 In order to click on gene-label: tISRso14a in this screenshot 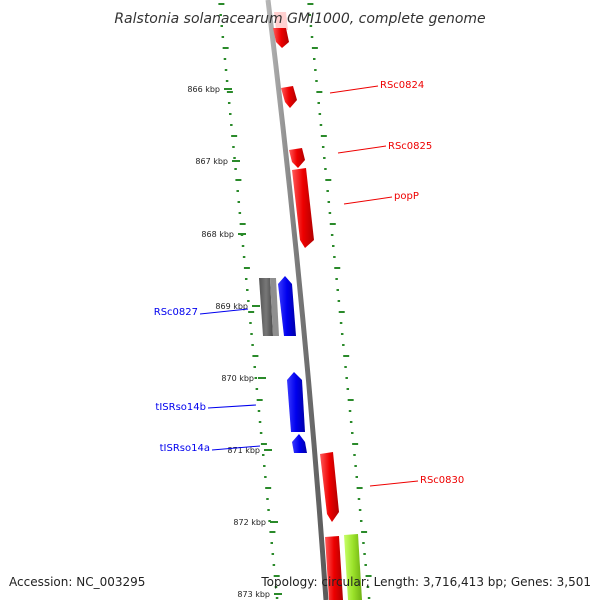, I will do `click(185, 448)`.